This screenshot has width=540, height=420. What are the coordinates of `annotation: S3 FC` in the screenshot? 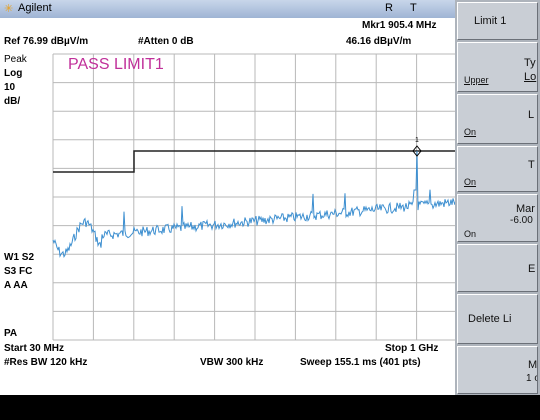 It's located at (18, 271).